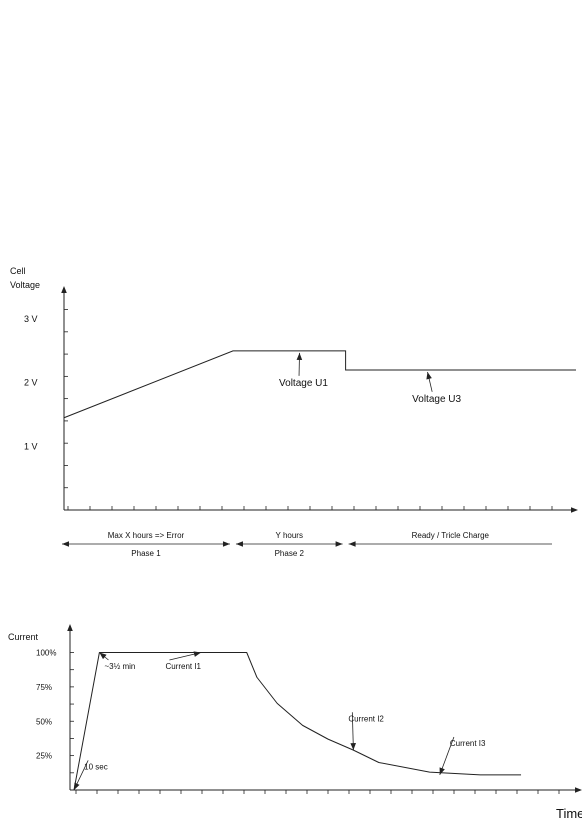 The image size is (582, 821). I want to click on current-tick-label: 50%, so click(44, 721).